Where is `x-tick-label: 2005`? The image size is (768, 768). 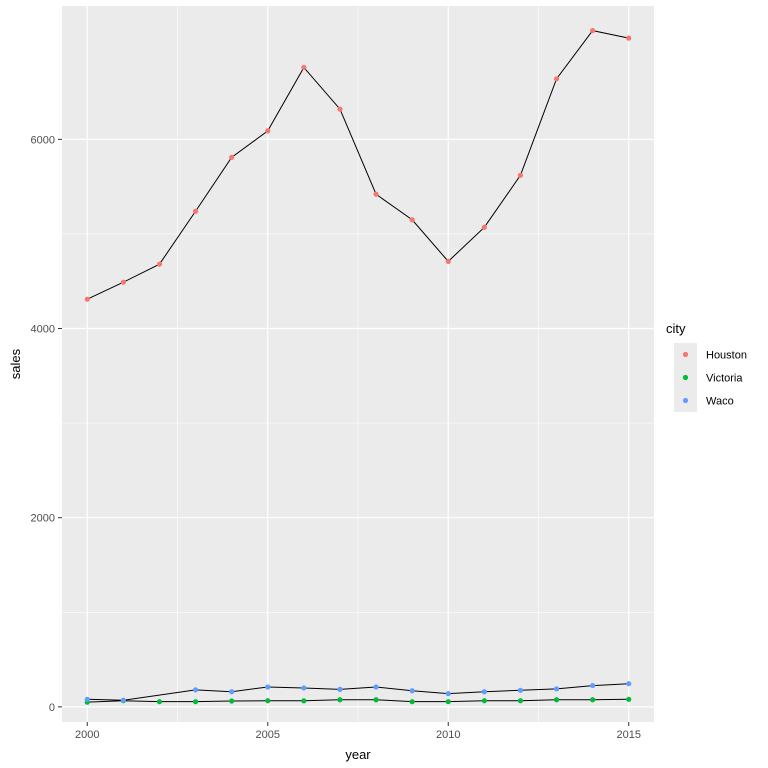 x-tick-label: 2005 is located at coordinates (268, 735).